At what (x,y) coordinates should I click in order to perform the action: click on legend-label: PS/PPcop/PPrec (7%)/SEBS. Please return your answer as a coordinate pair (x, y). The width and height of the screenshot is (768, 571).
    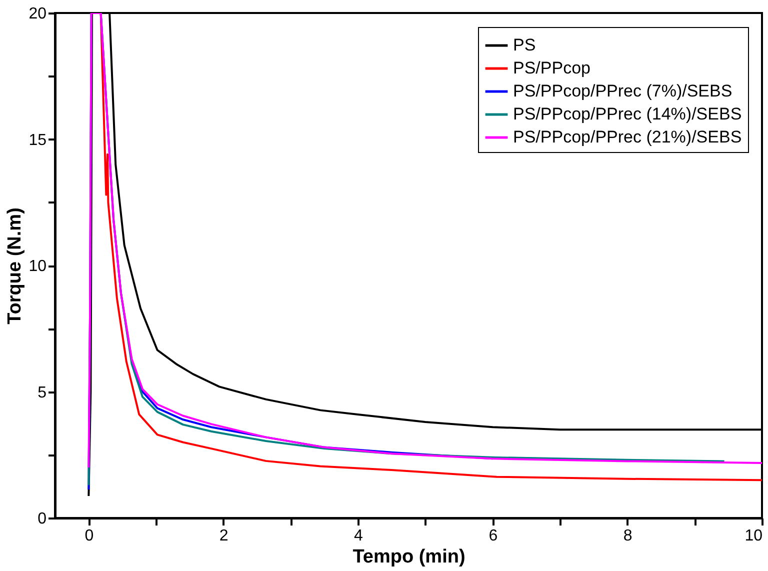
    Looking at the image, I should click on (622, 91).